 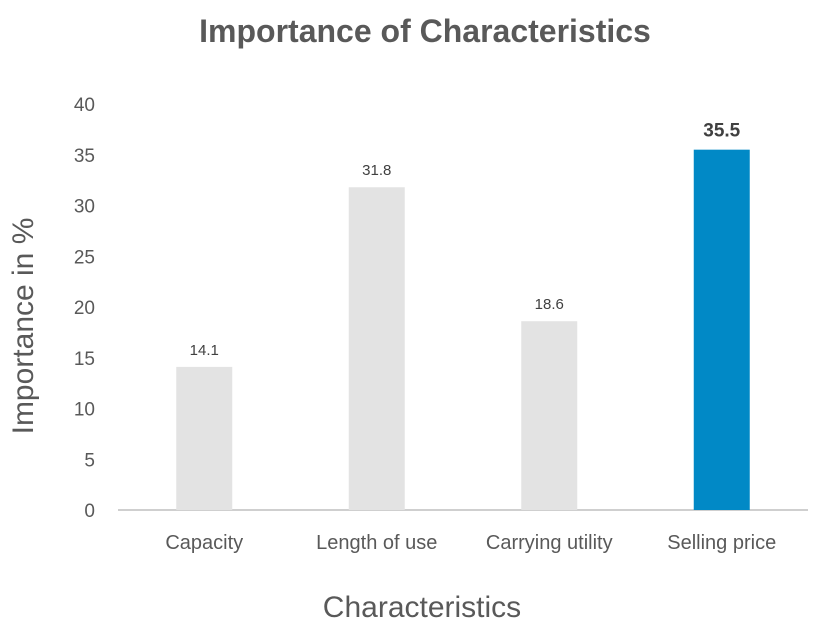 What do you see at coordinates (376, 170) in the screenshot?
I see `data-label: 31.8` at bounding box center [376, 170].